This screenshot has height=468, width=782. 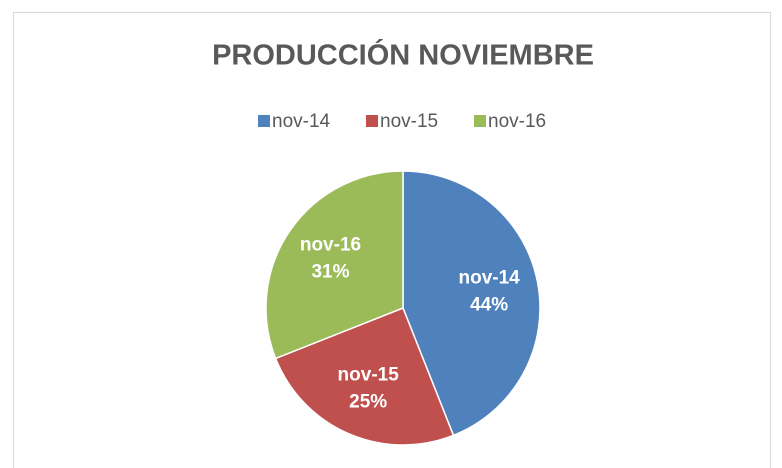 What do you see at coordinates (368, 401) in the screenshot?
I see `data-label-value: 25%` at bounding box center [368, 401].